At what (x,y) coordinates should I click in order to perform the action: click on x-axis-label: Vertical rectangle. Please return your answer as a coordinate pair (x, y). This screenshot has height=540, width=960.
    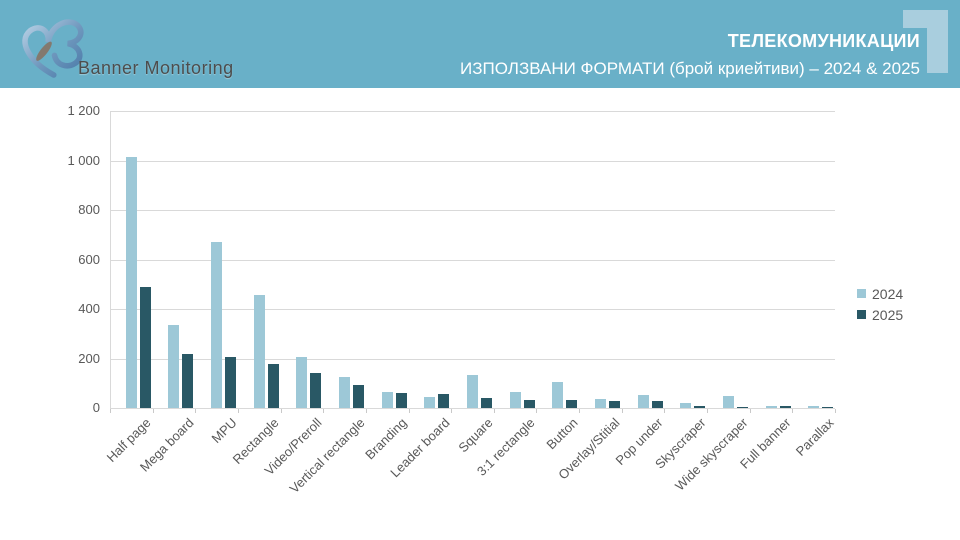
    Looking at the image, I should click on (327, 456).